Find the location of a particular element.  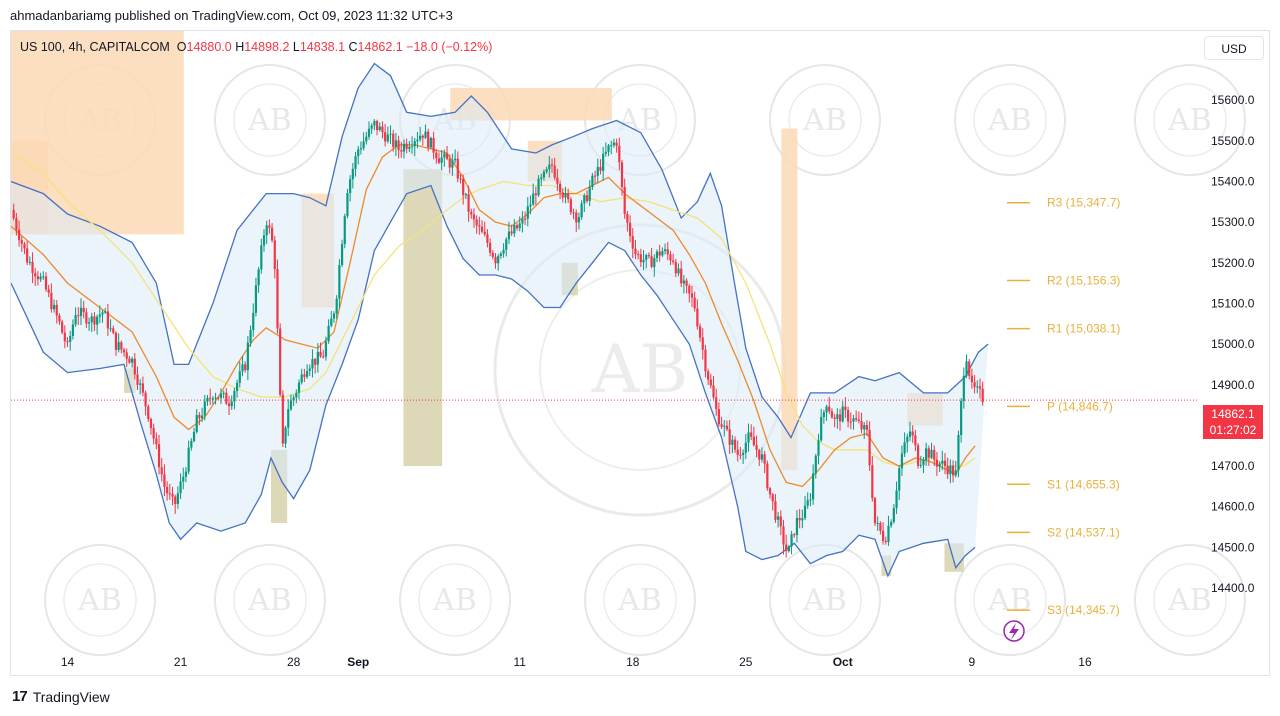

watermark-ring is located at coordinates (640, 600).